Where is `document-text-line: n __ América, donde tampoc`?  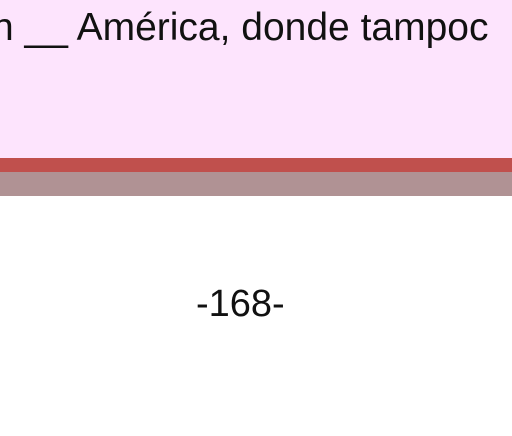
document-text-line: n __ América, donde tampoc is located at coordinates (244, 27).